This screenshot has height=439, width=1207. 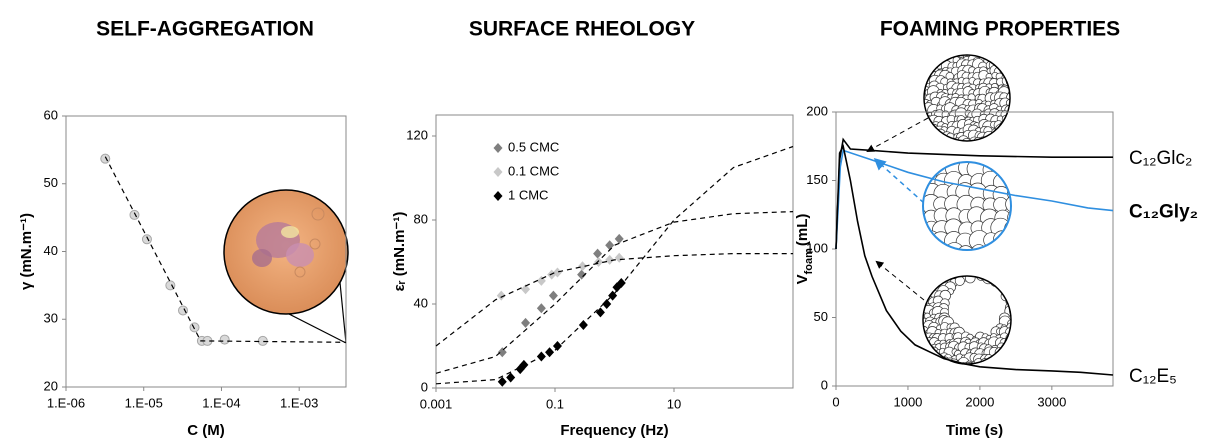 I want to click on fit-line, so click(x=614, y=300).